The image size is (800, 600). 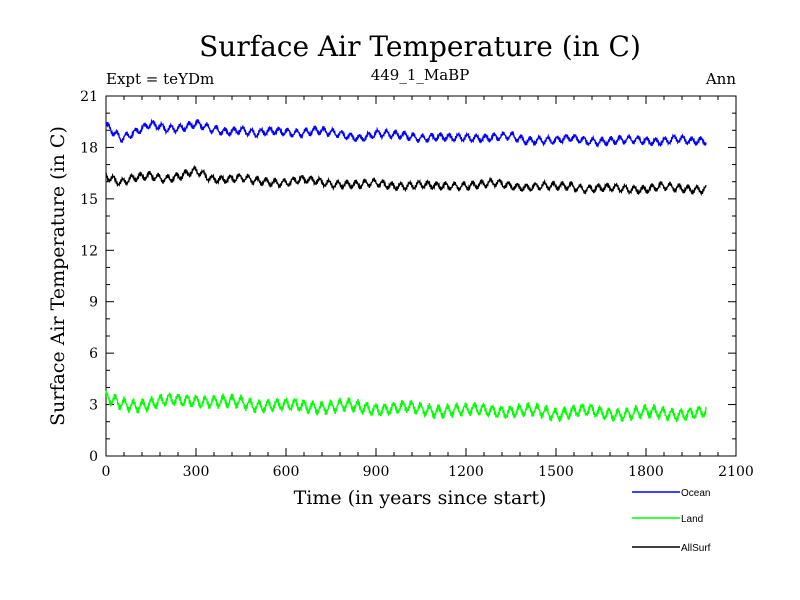 What do you see at coordinates (420, 46) in the screenshot?
I see `chart-title: Surface Air Temperature (in C)` at bounding box center [420, 46].